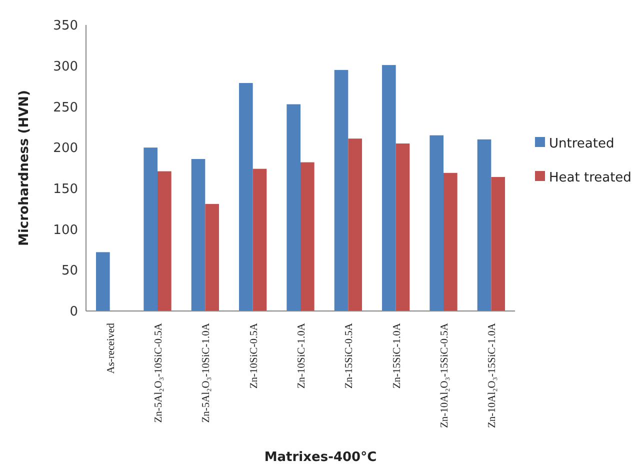 This screenshot has height=473, width=644. I want to click on y-axis-title: Microhardness (HVN), so click(24, 168).